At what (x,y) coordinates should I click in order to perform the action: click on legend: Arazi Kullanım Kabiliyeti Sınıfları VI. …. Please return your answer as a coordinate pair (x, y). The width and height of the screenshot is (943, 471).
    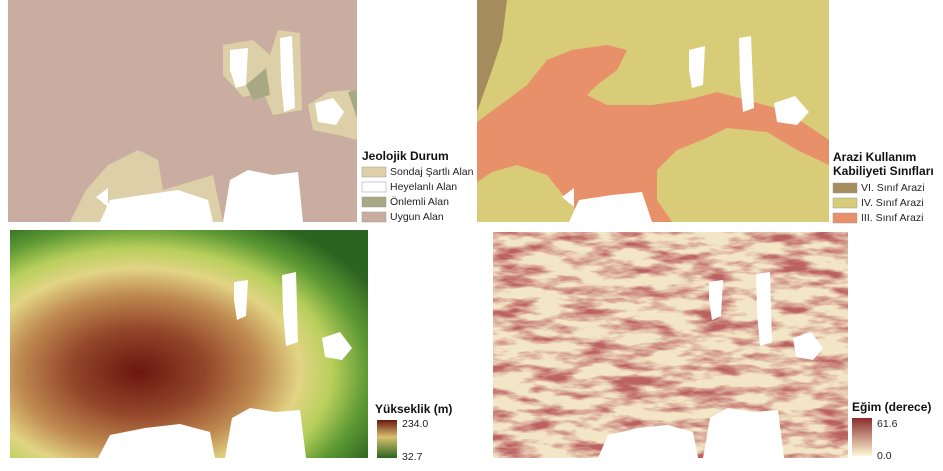
    Looking at the image, I should click on (883, 187).